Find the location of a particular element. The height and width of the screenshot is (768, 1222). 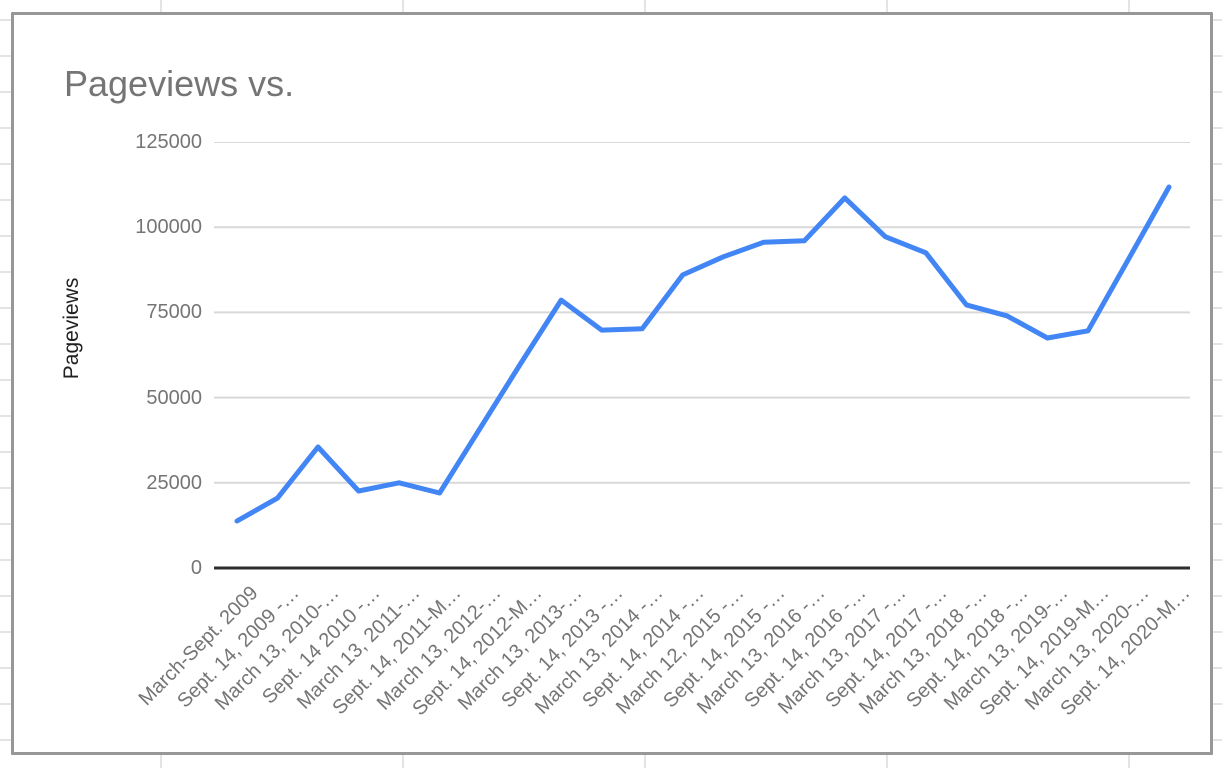

chart-title: Pageviews vs. is located at coordinates (179, 83).